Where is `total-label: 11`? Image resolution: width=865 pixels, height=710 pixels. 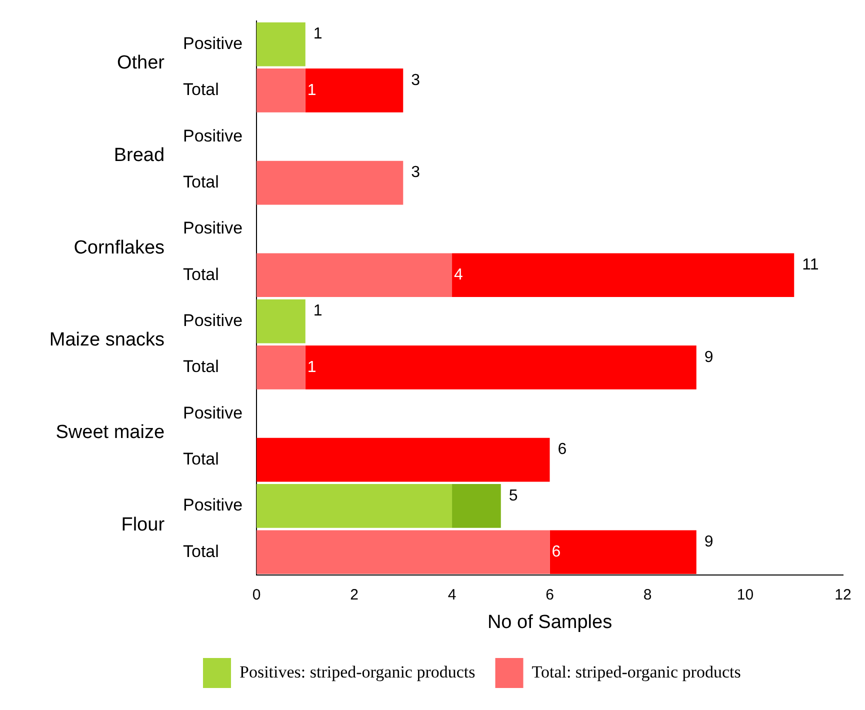 total-label: 11 is located at coordinates (810, 265).